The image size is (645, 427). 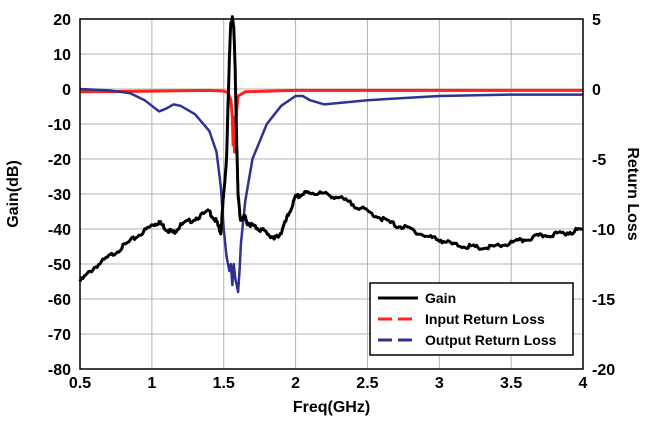 What do you see at coordinates (583, 383) in the screenshot?
I see `x-tick-label: 4` at bounding box center [583, 383].